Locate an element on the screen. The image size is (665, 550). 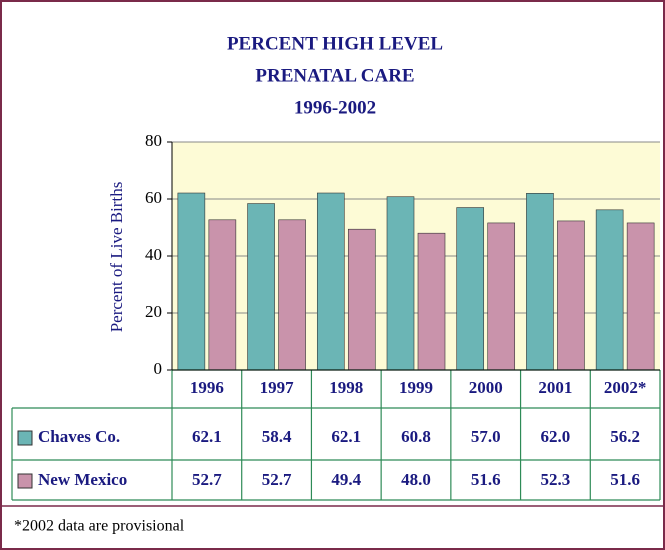
table-value: 52.3 is located at coordinates (556, 479).